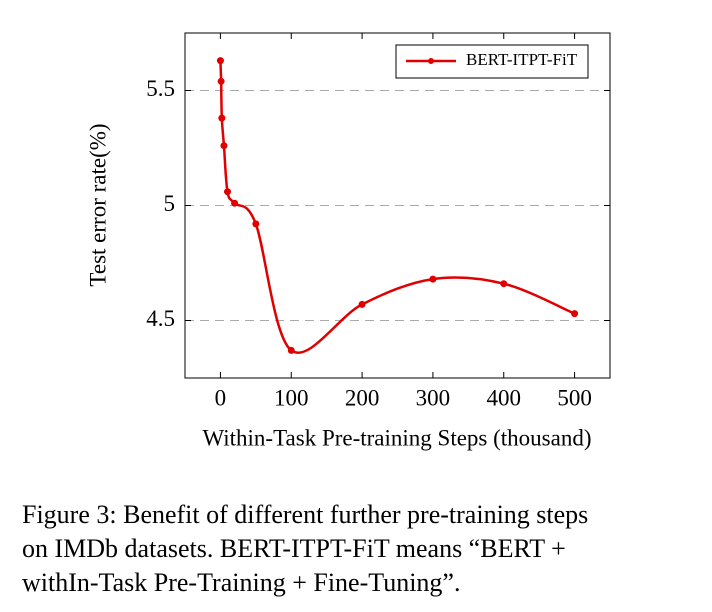  What do you see at coordinates (291, 397) in the screenshot?
I see `x-tick-label: 100` at bounding box center [291, 397].